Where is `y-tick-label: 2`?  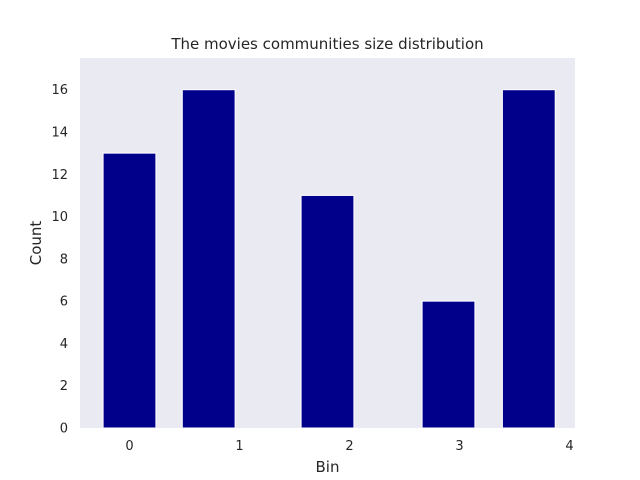 y-tick-label: 2 is located at coordinates (64, 386).